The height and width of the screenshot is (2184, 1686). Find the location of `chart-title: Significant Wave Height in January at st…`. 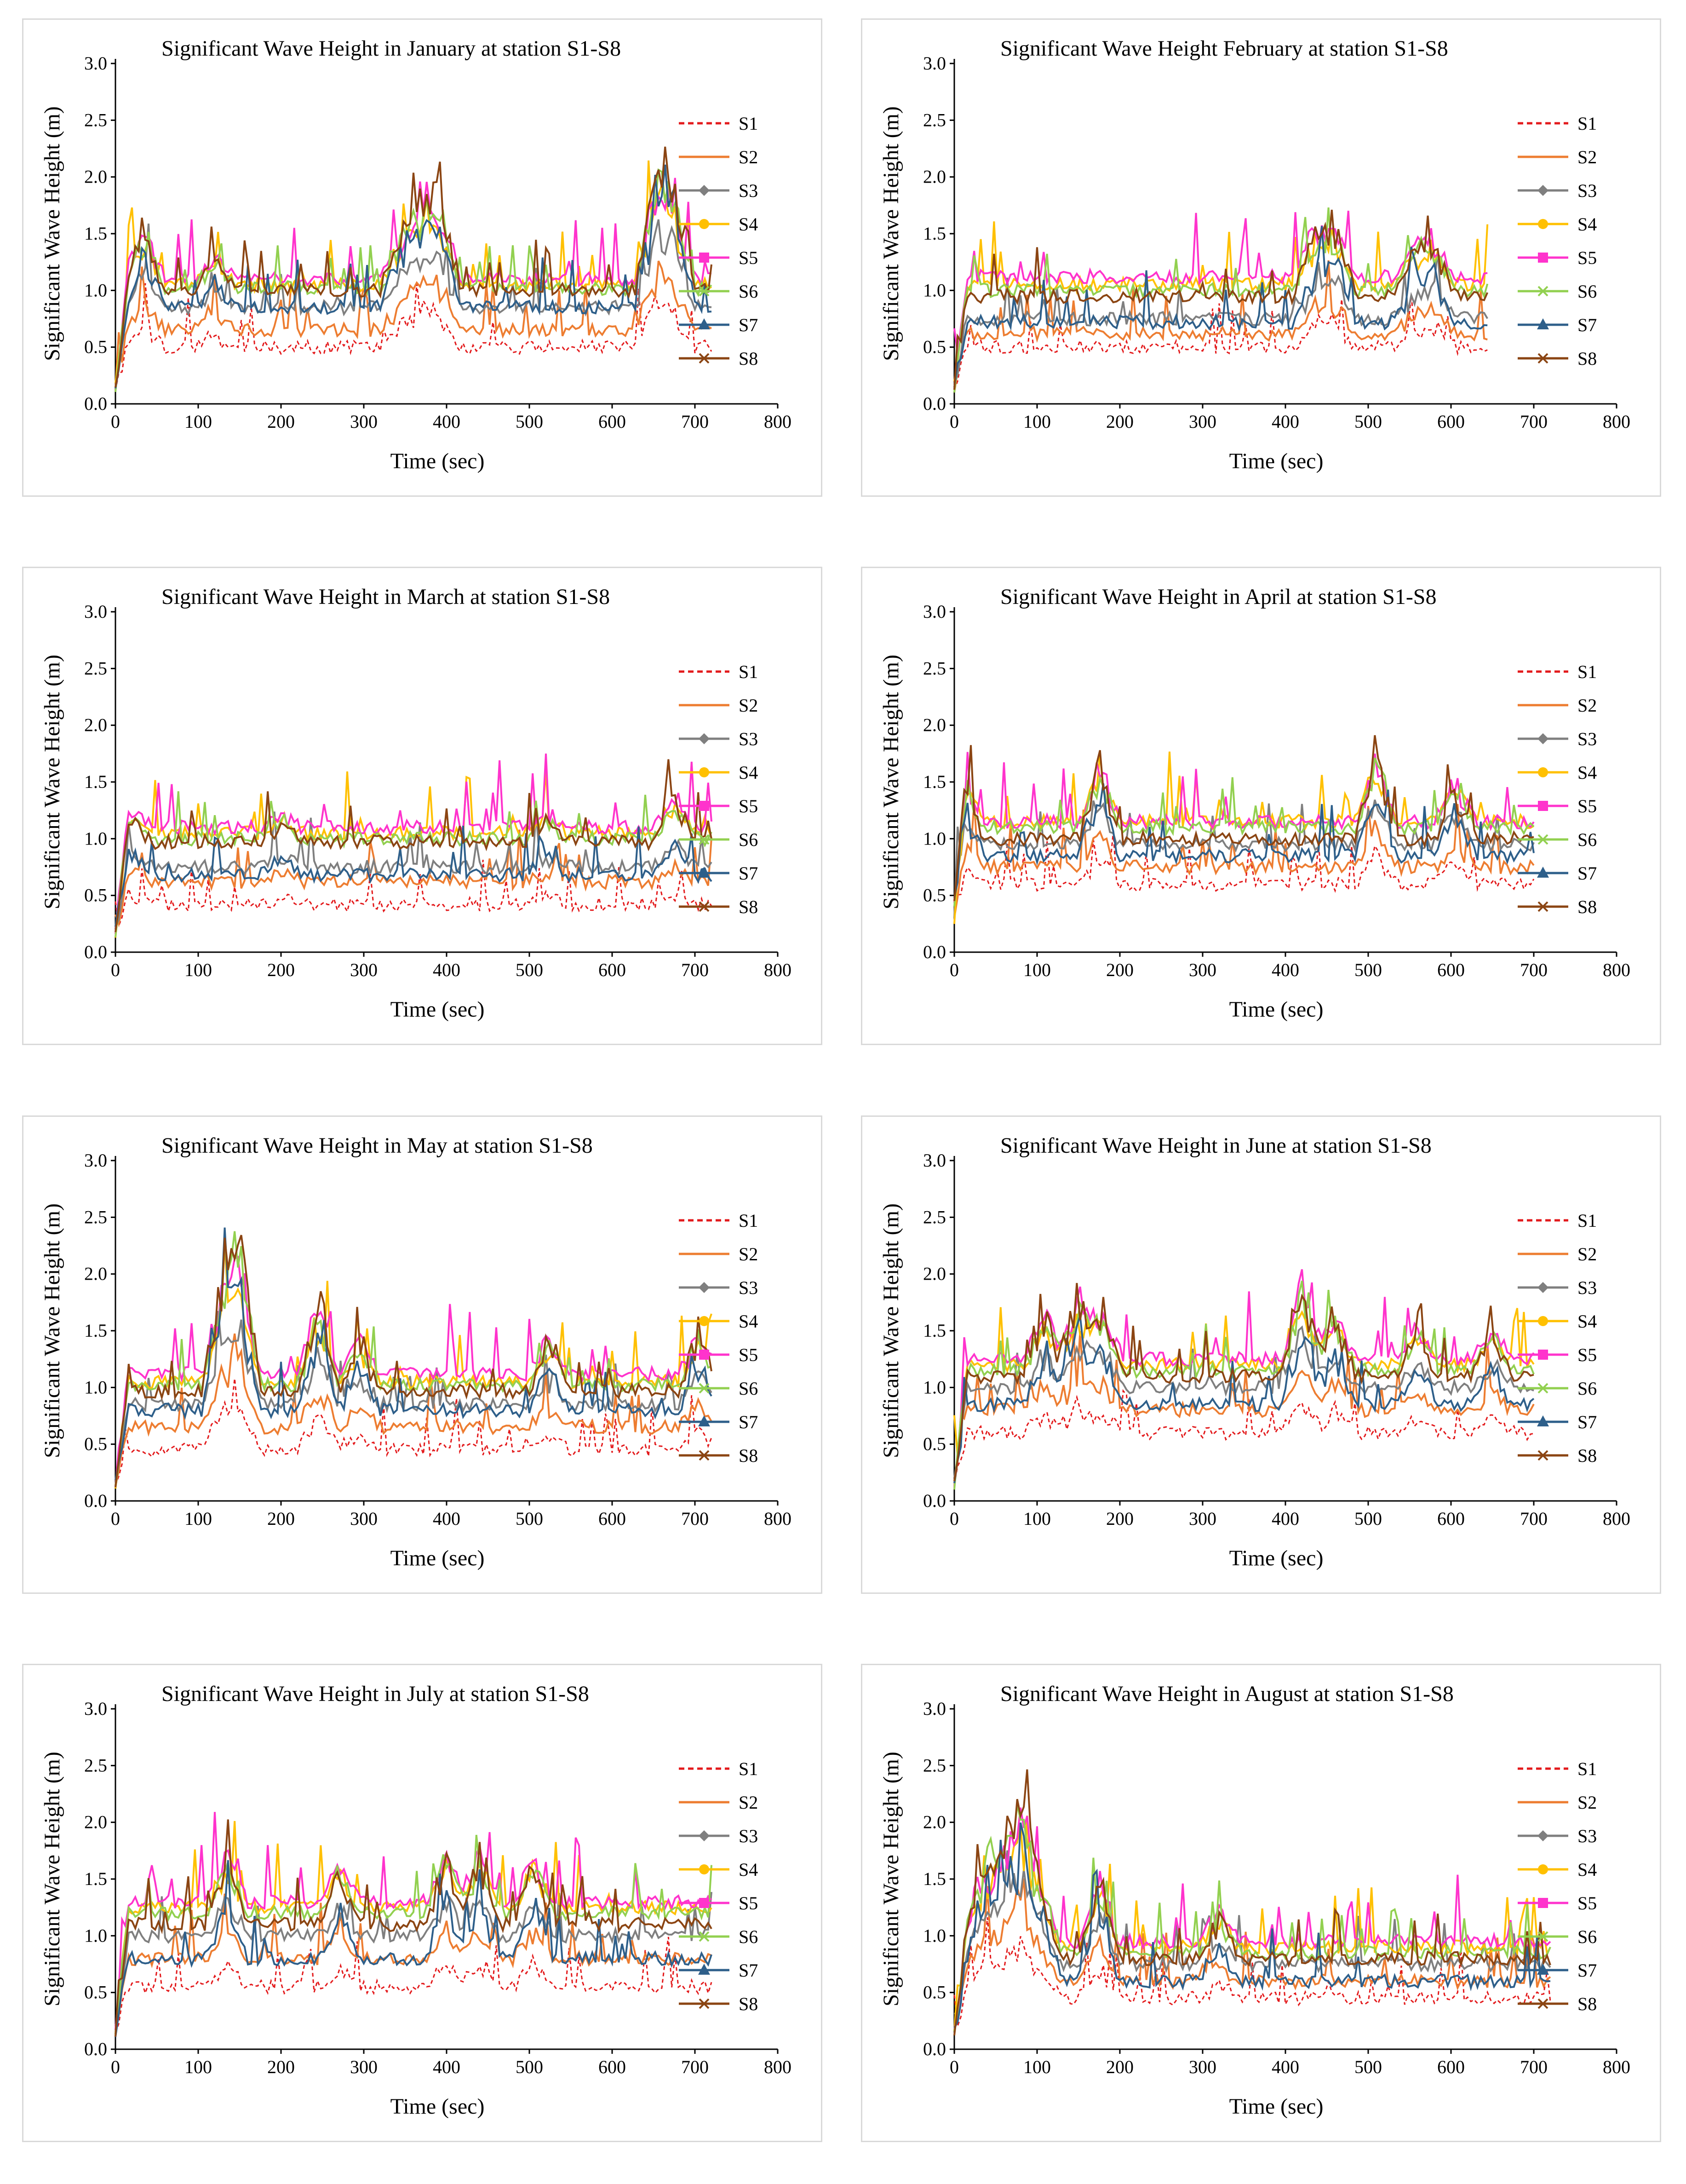

chart-title: Significant Wave Height in January at st… is located at coordinates (391, 48).